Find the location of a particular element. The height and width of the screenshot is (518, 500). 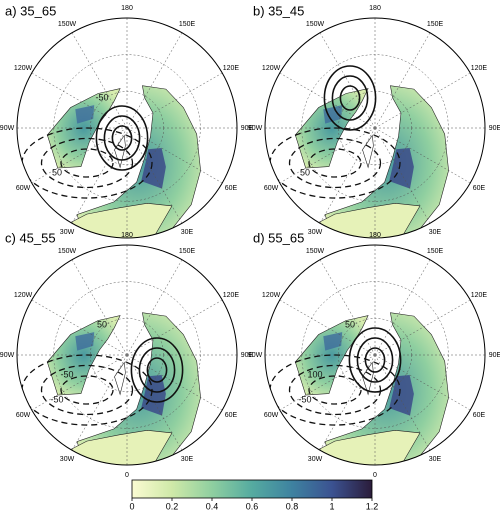

colorbar is located at coordinates (252, 489).